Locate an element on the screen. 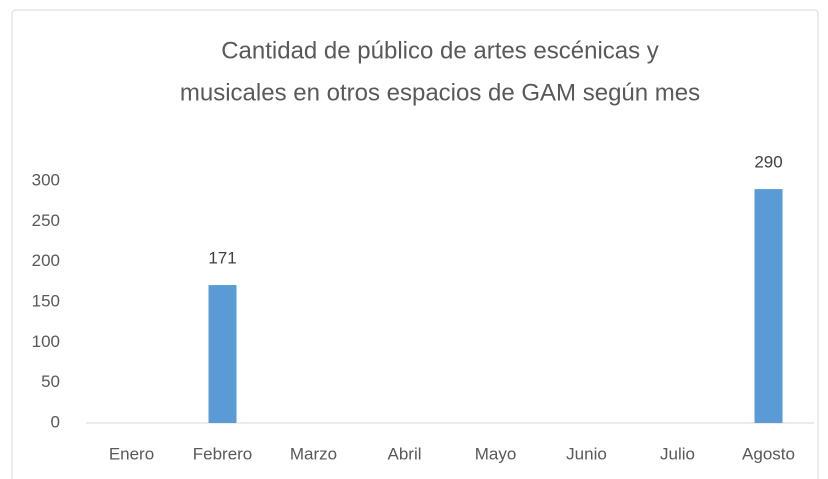  x-tick-label: Junio is located at coordinates (586, 453).